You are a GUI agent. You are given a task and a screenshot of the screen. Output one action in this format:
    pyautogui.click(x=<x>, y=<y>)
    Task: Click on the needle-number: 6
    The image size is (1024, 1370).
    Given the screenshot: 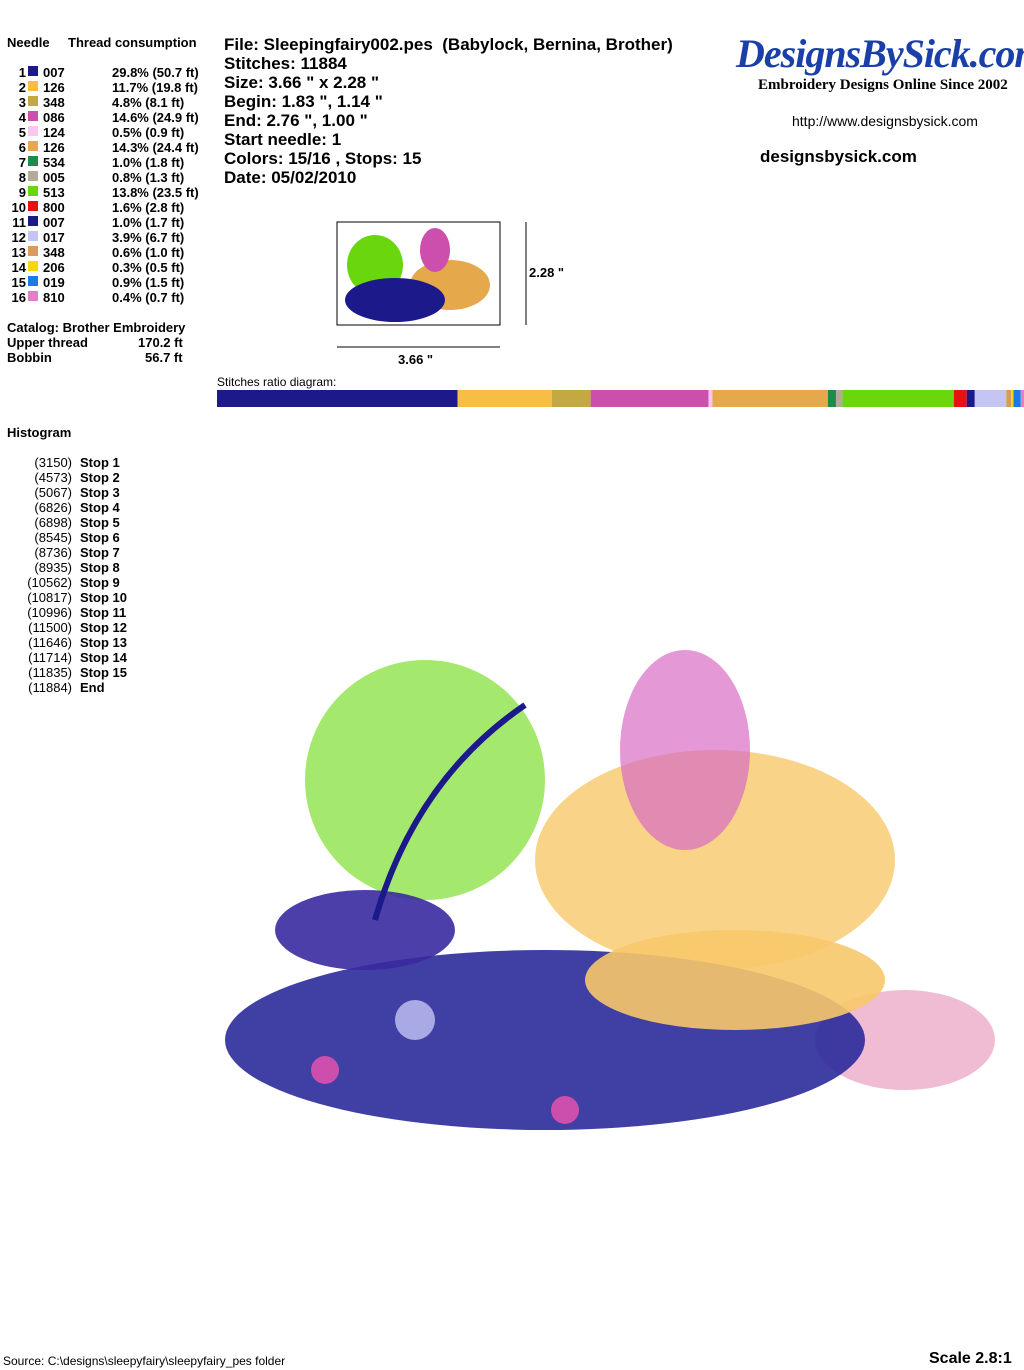 What is the action you would take?
    pyautogui.click(x=22, y=147)
    